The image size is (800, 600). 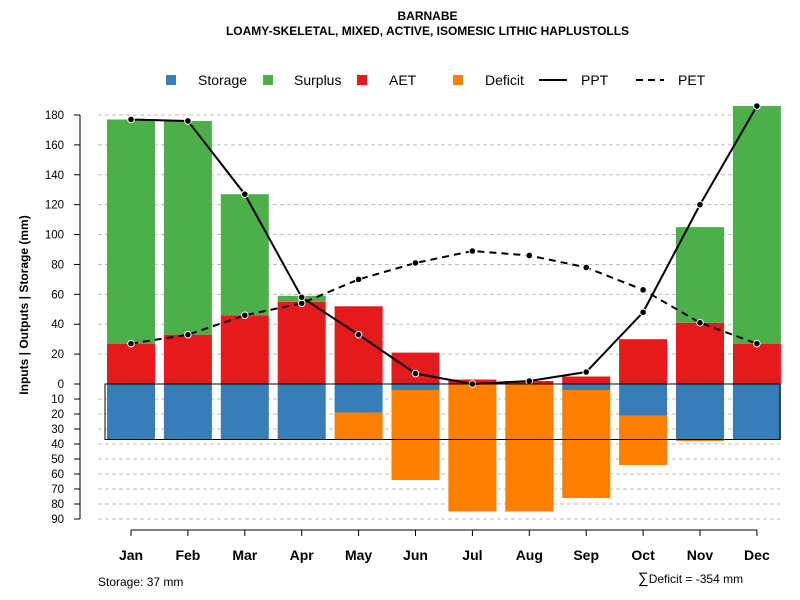 I want to click on legend-surplus-label: Surplus, so click(x=317, y=80).